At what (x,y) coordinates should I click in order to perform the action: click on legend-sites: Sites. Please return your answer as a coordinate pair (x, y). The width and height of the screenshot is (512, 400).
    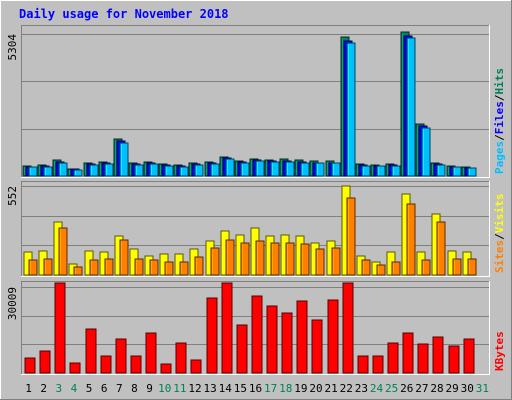
    Looking at the image, I should click on (499, 256).